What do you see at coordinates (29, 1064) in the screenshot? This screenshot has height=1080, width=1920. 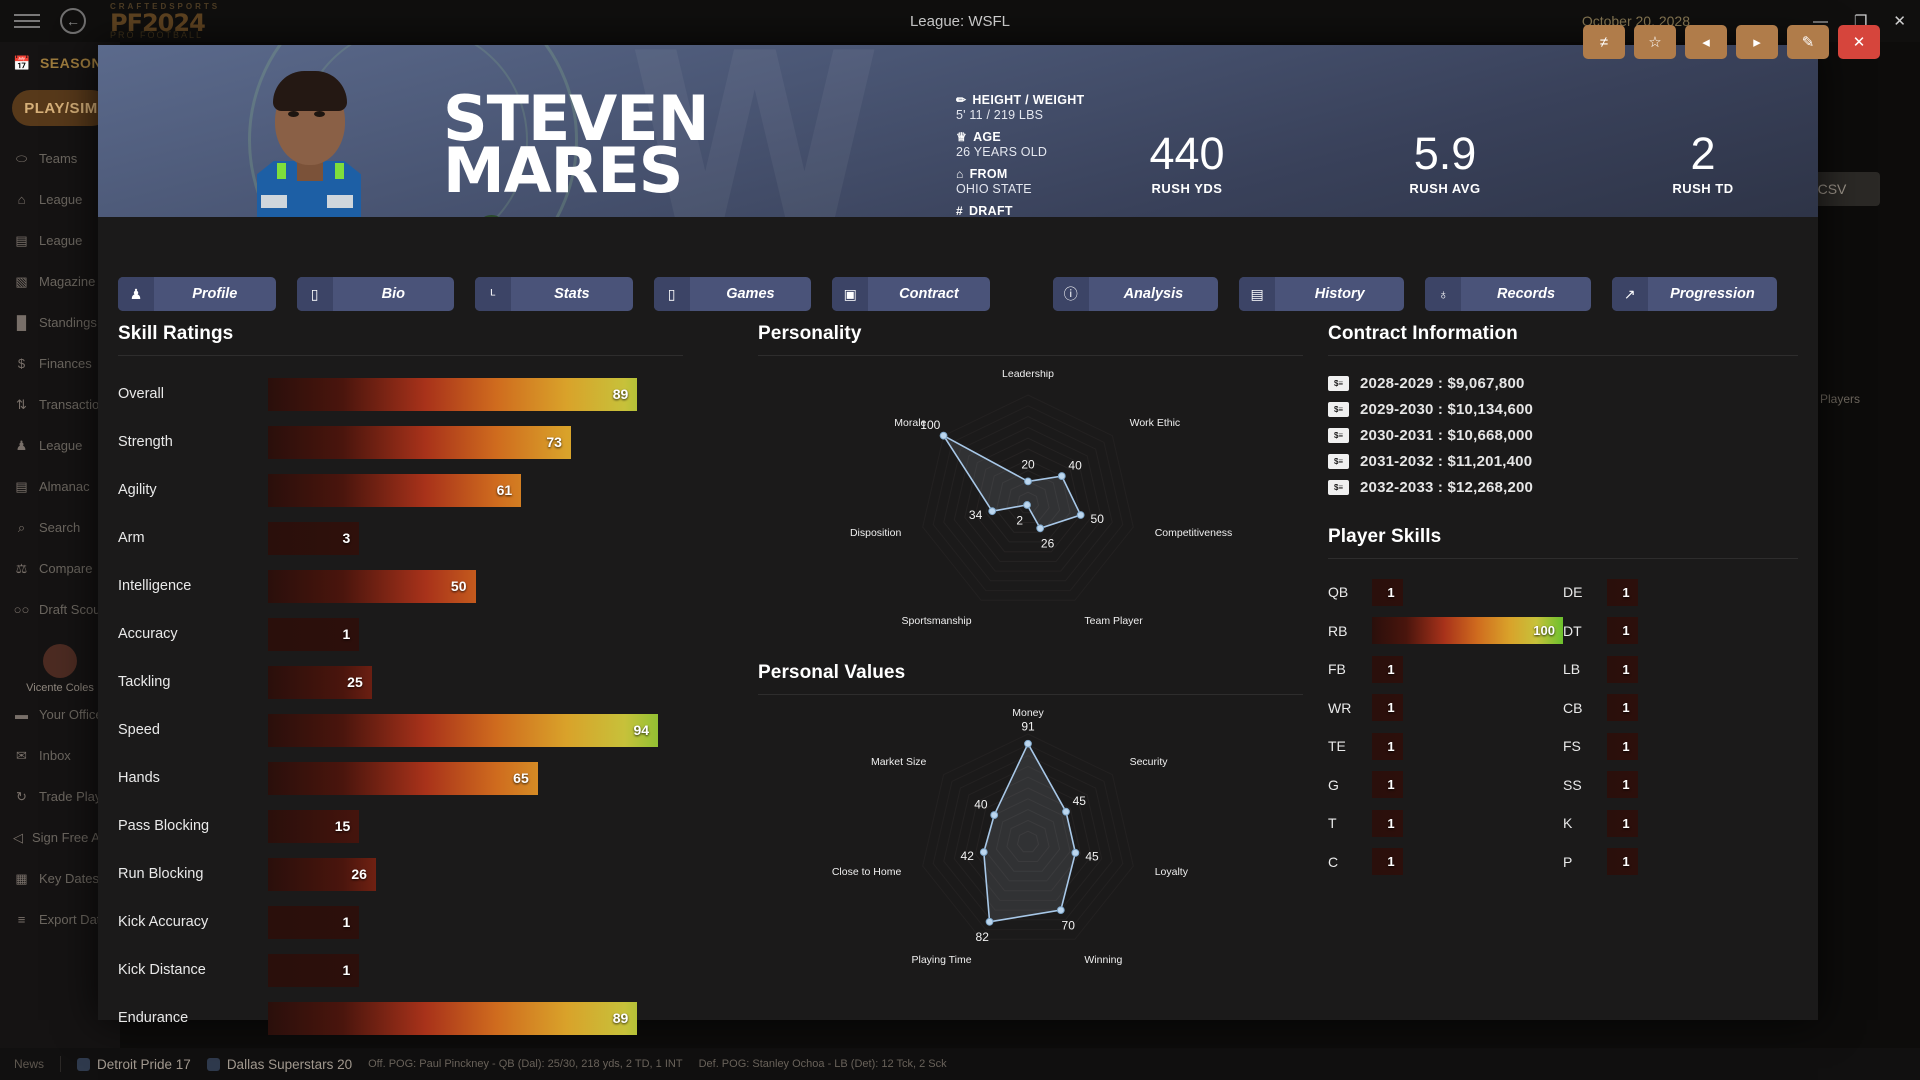 I see `news-label: News` at bounding box center [29, 1064].